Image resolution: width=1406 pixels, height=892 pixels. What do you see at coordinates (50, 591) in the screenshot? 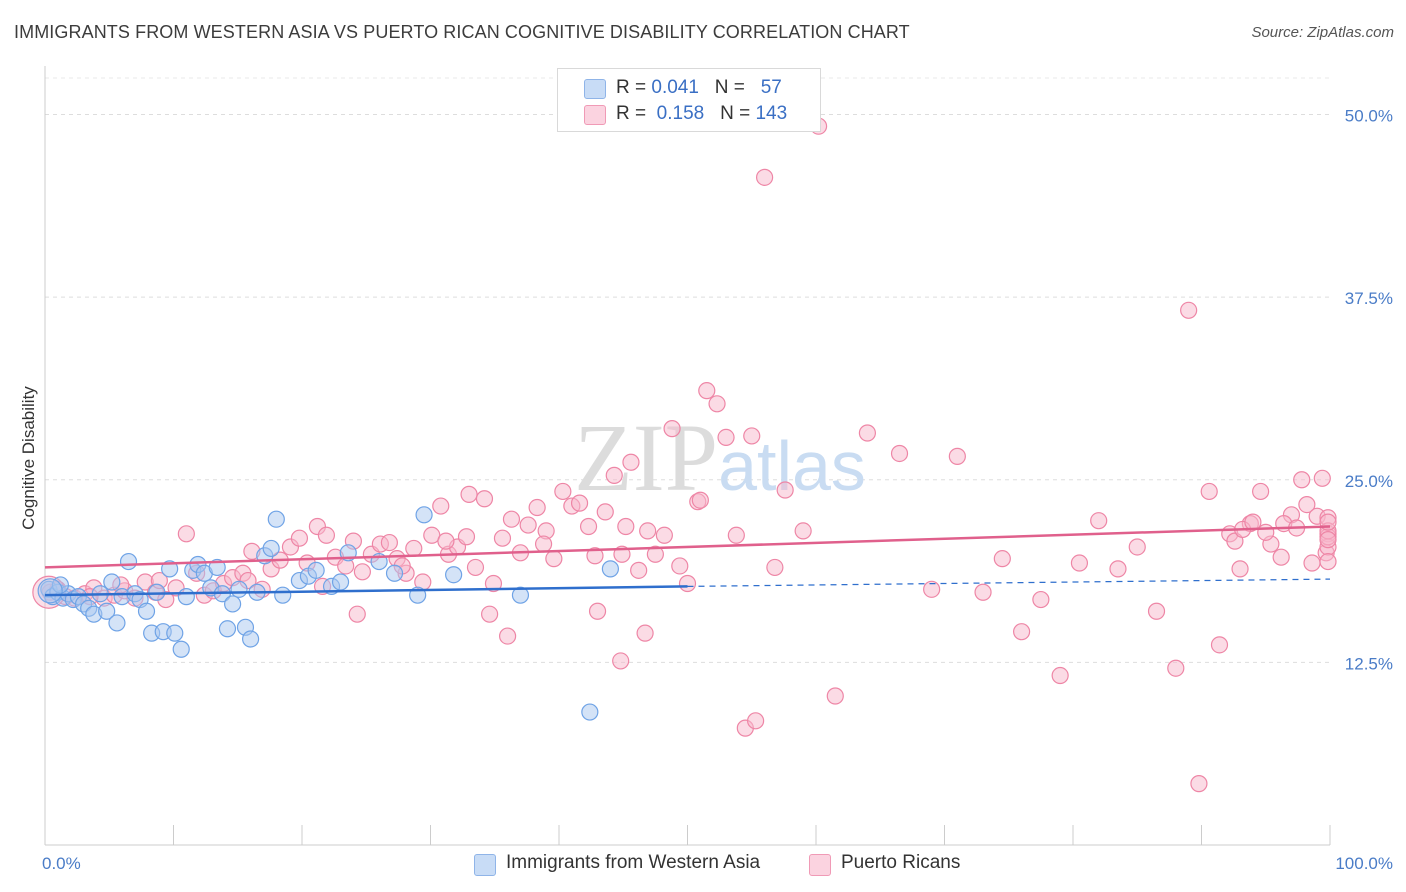
I see `data-point-cluster` at bounding box center [50, 591].